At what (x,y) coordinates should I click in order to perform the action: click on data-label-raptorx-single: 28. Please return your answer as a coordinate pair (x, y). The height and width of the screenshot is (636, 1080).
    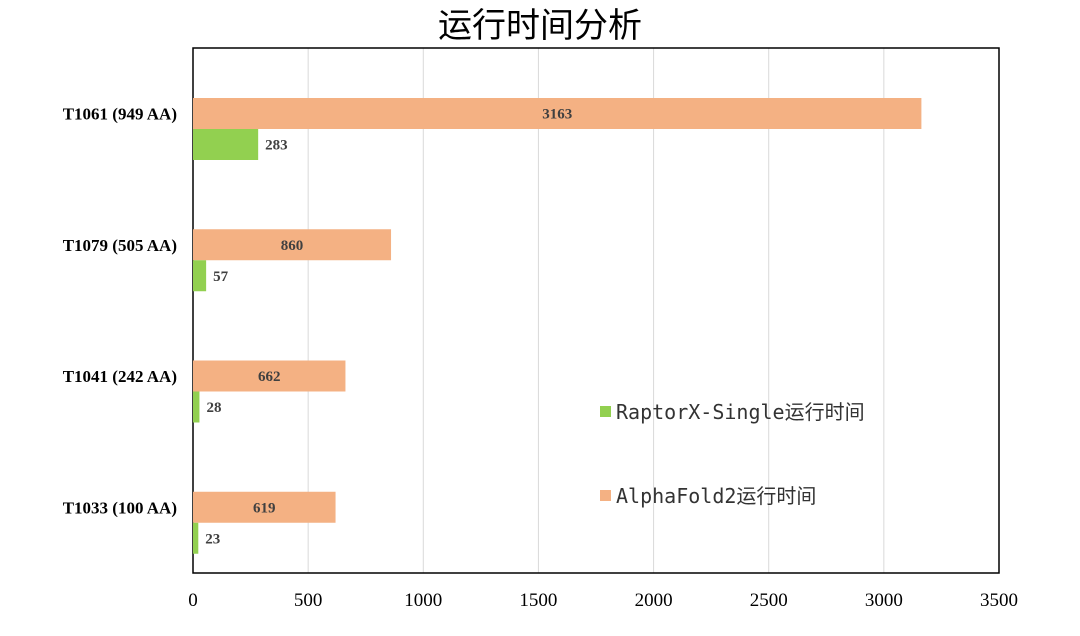
    Looking at the image, I should click on (213, 408).